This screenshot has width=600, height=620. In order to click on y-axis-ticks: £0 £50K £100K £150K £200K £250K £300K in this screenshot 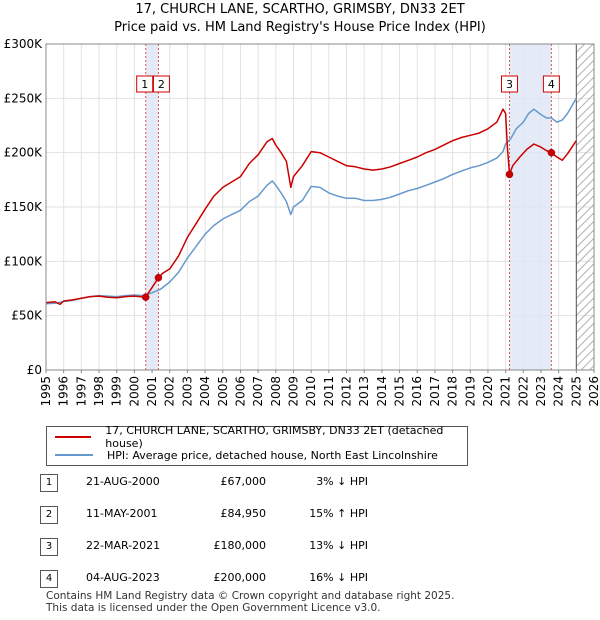, I will do `click(24, 207)`.